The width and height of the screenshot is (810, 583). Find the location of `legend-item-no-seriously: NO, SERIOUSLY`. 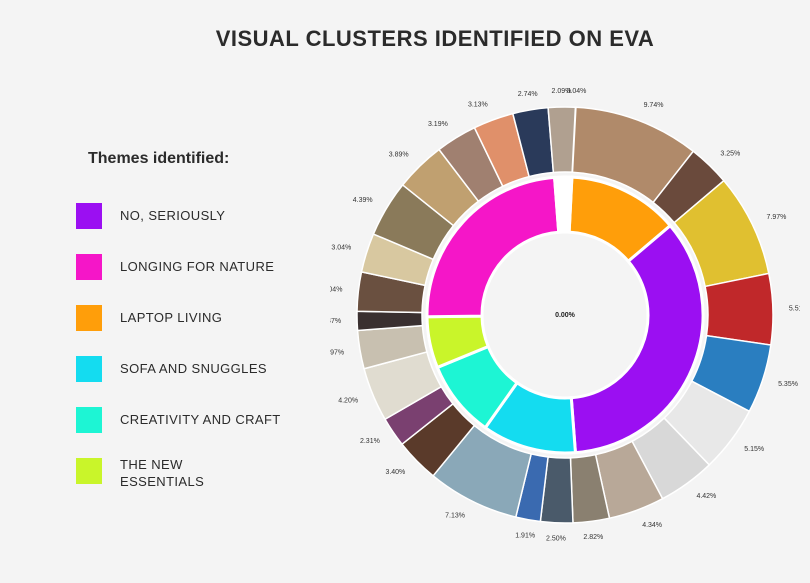

legend-item-no-seriously: NO, SERIOUSLY is located at coordinates (190, 215).